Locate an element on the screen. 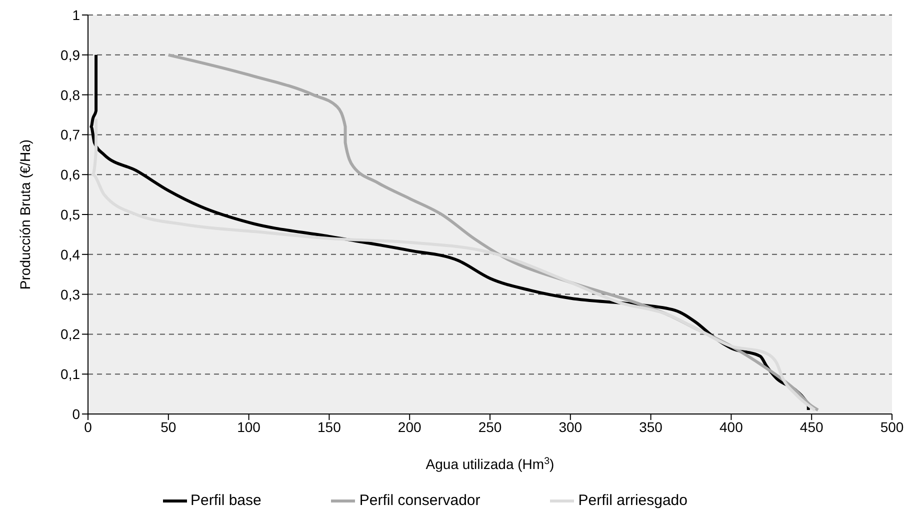  x-tick-label: 100 is located at coordinates (249, 426).